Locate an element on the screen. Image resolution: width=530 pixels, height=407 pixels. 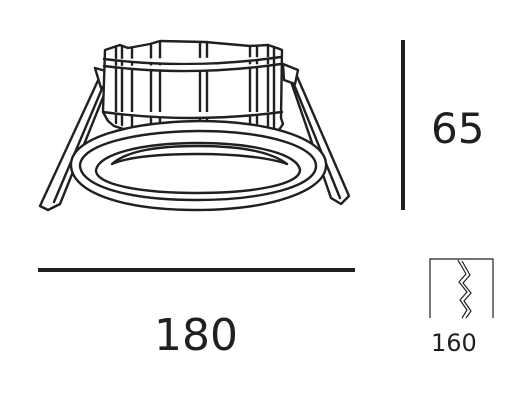
right-spring-clip is located at coordinates (316, 134).